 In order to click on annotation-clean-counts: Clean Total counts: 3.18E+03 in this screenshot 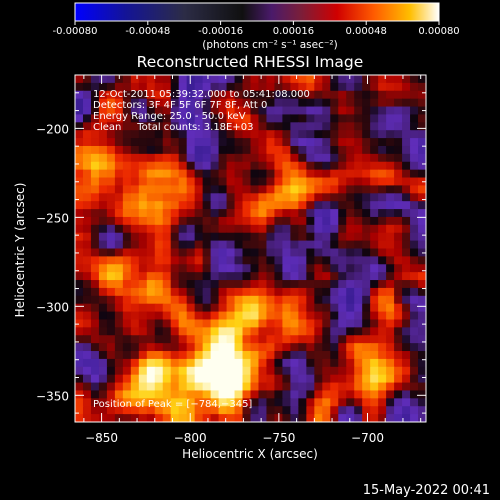, I will do `click(173, 127)`.